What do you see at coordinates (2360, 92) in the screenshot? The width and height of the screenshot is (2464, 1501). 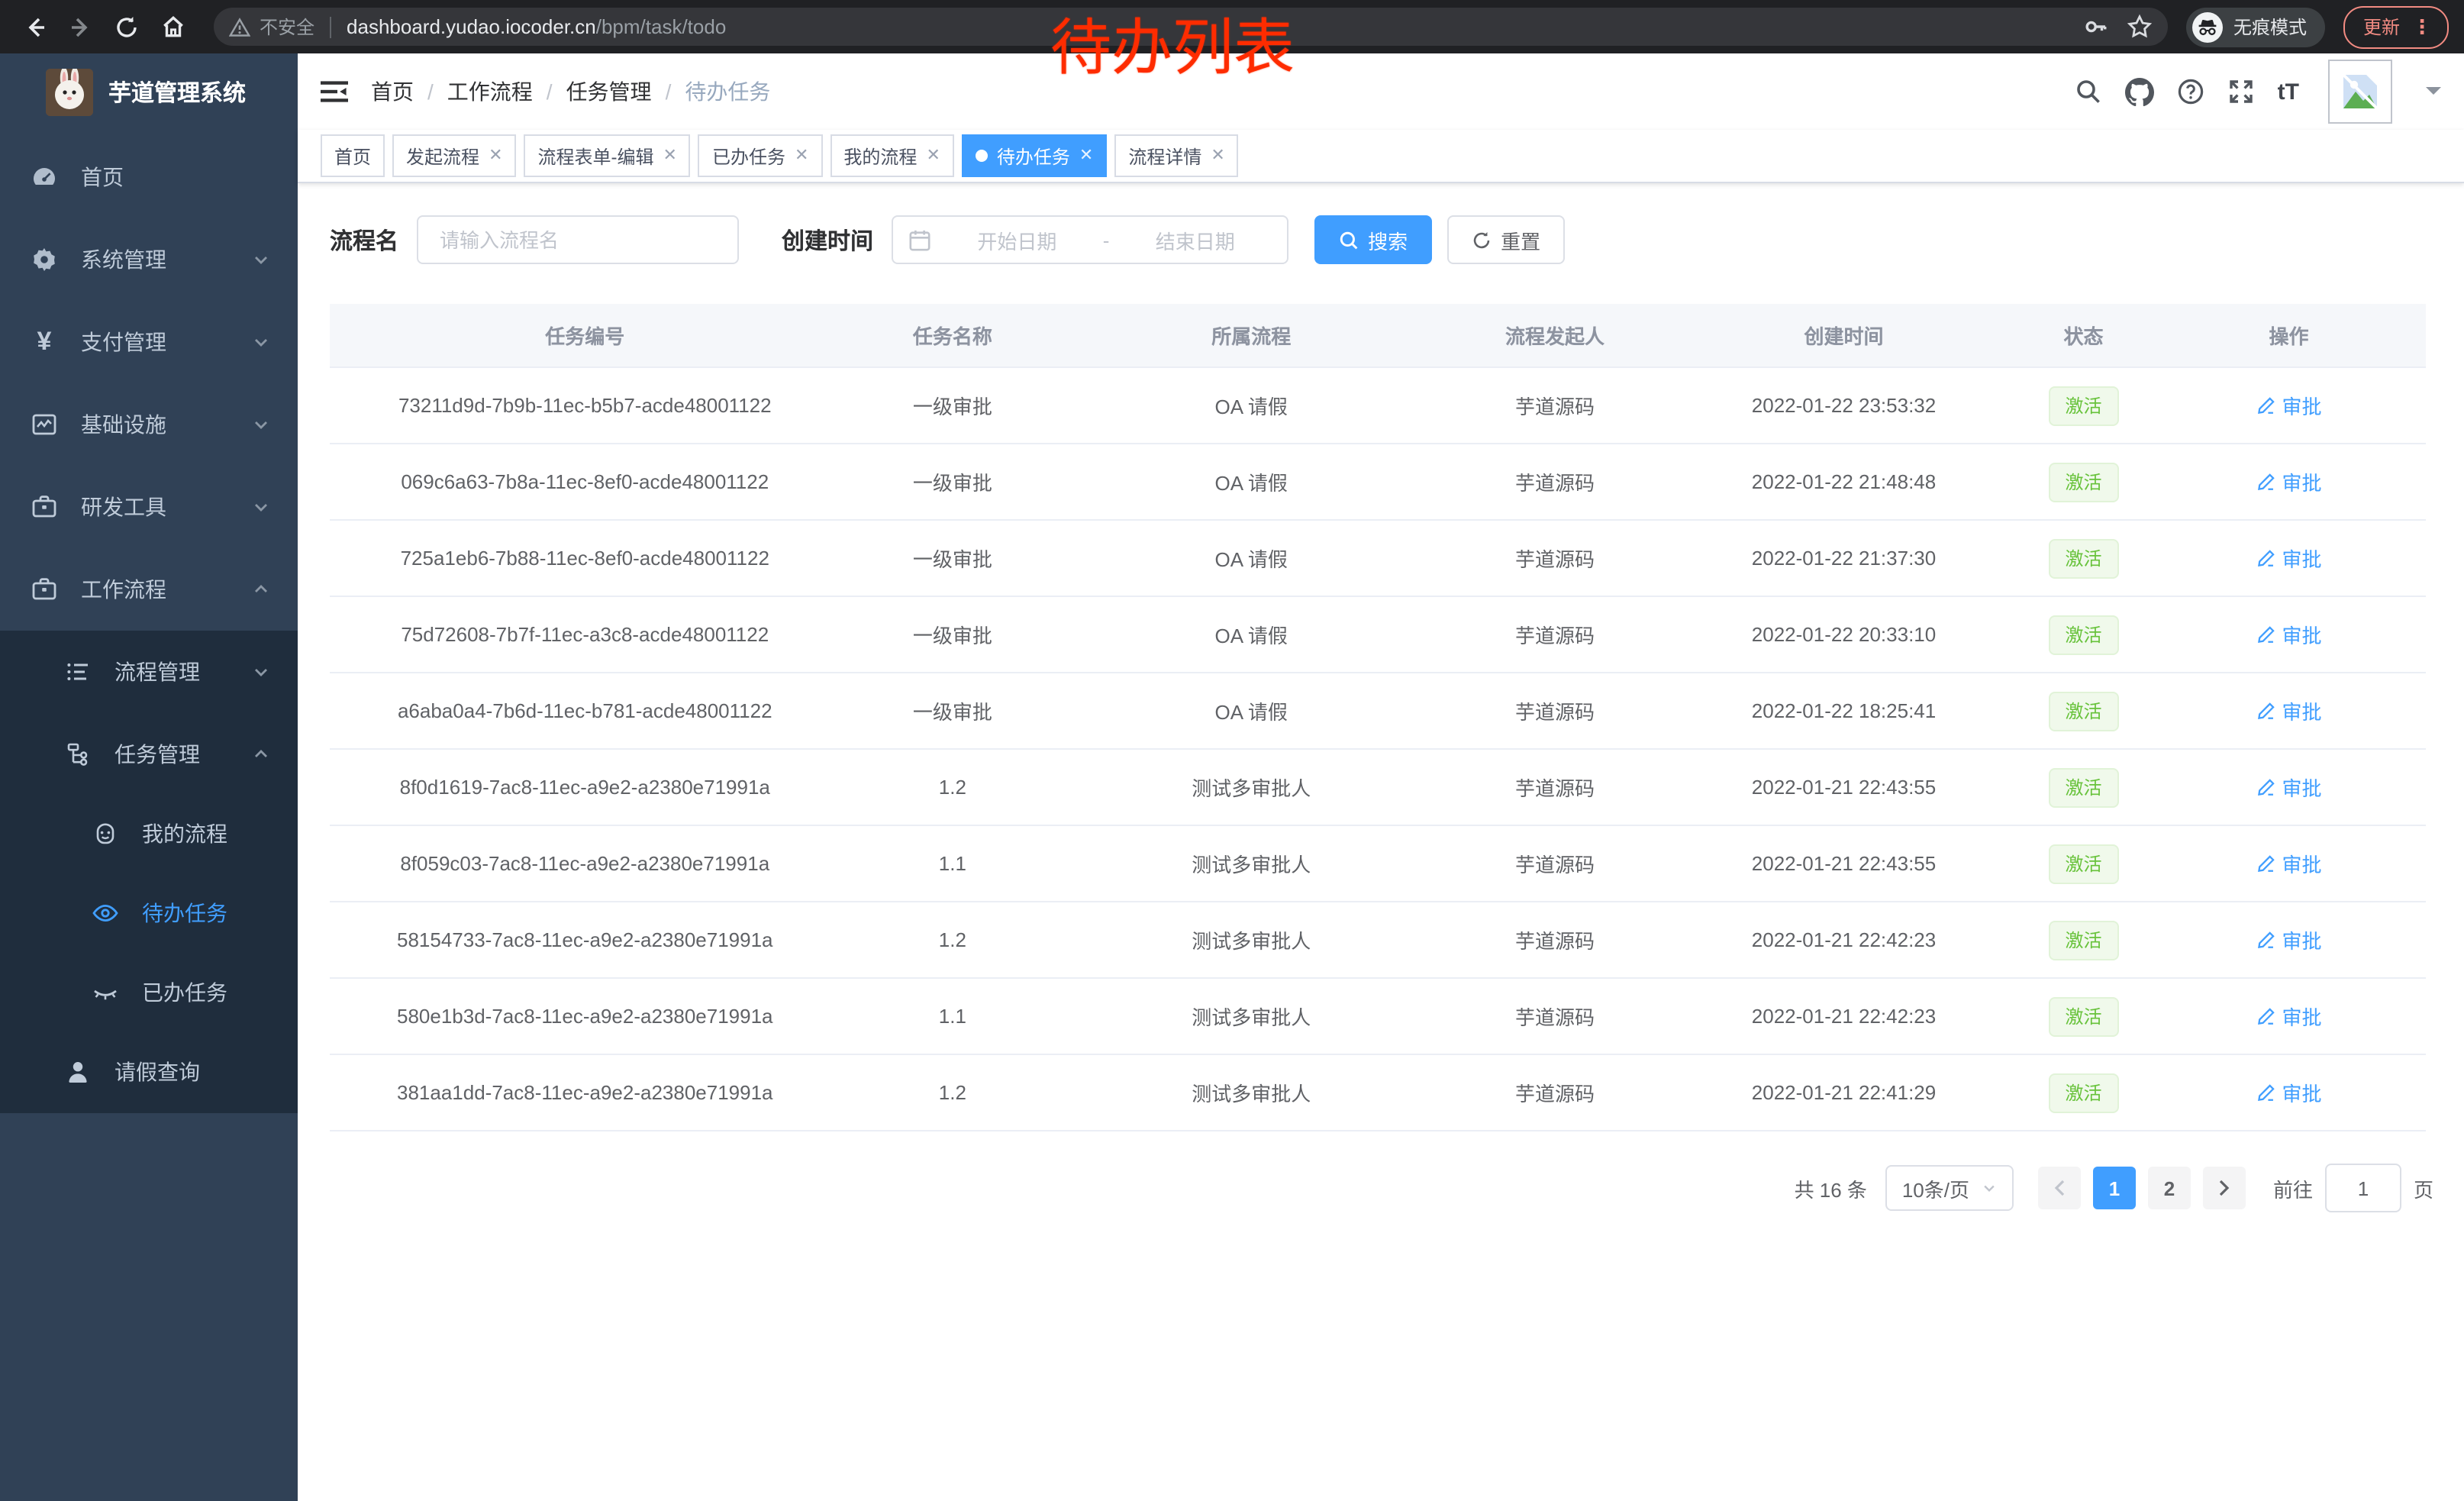 I see `avatar` at bounding box center [2360, 92].